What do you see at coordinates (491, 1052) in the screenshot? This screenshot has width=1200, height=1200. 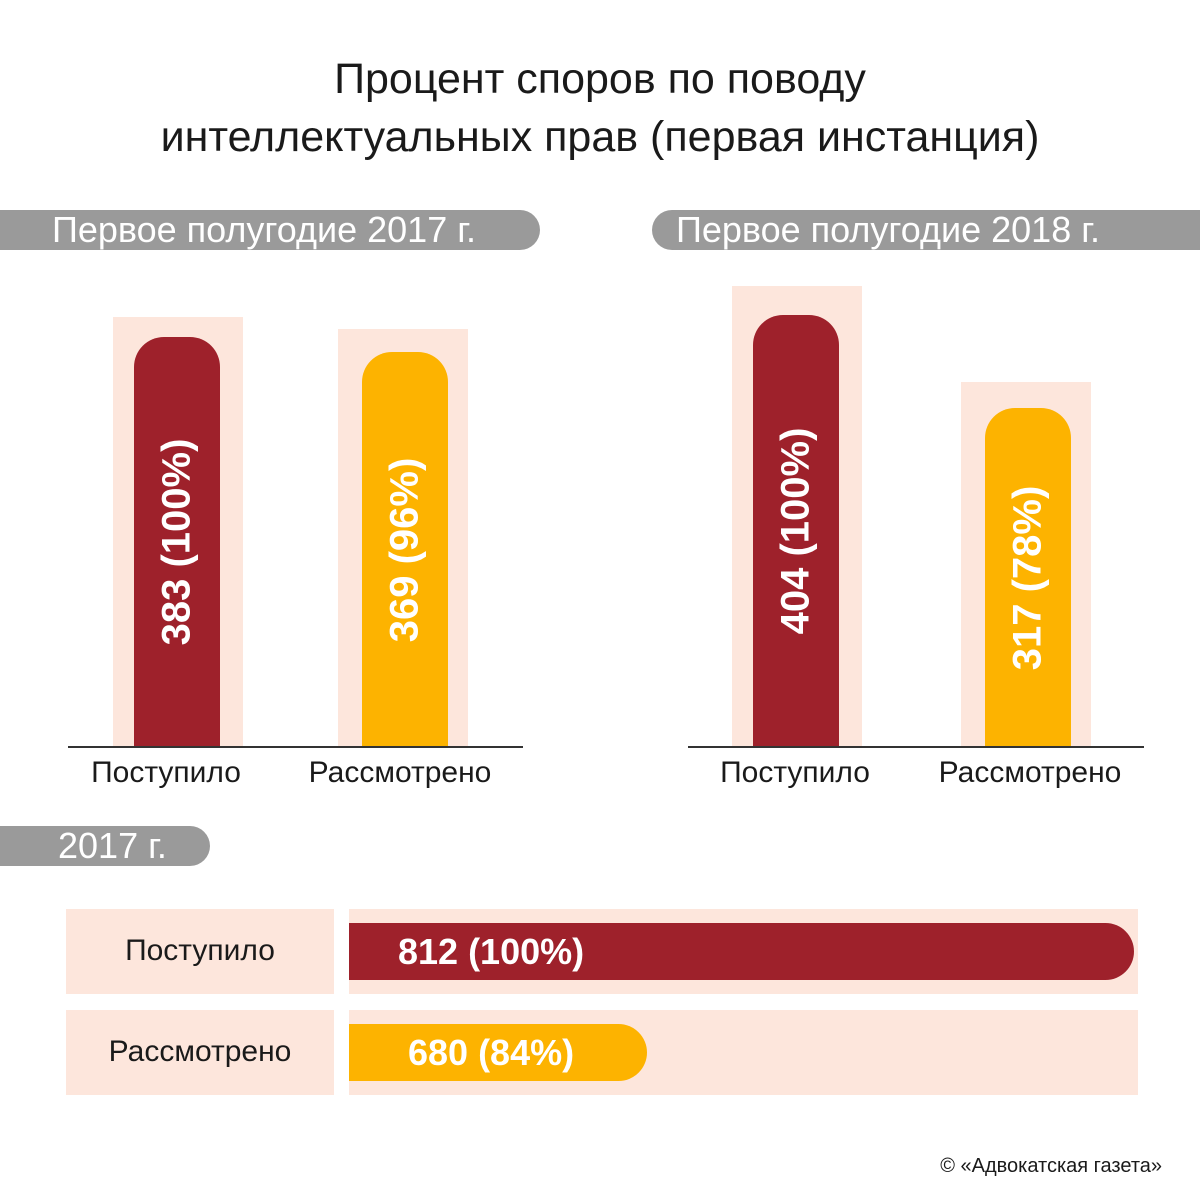 I see `data-label-reviewed-2017-year: 680 (84%)` at bounding box center [491, 1052].